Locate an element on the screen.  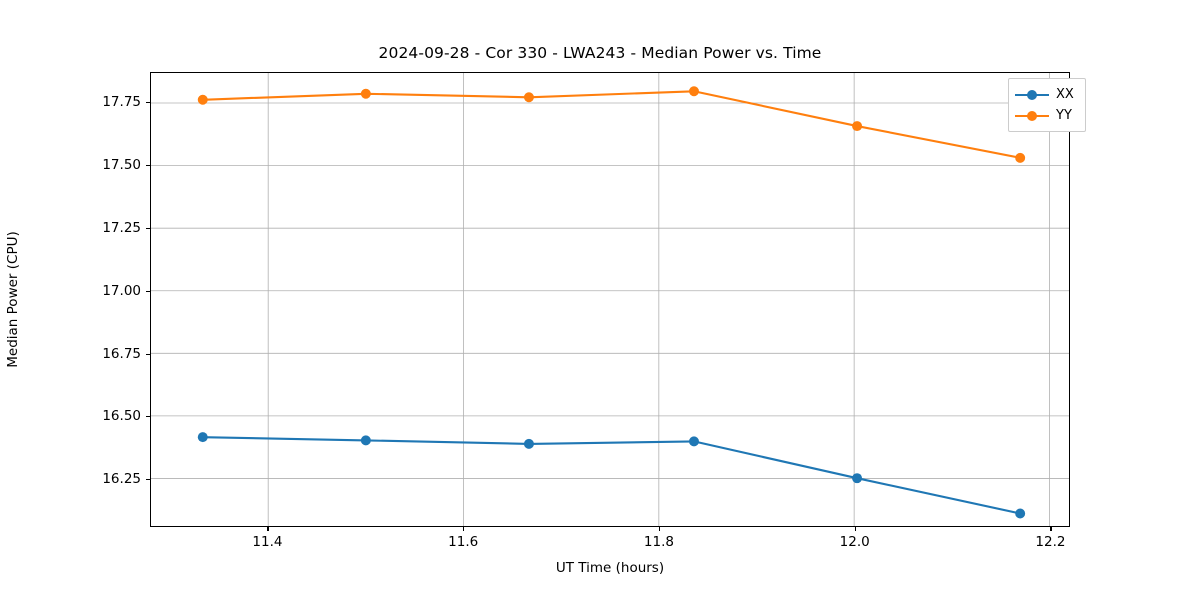
y-axis-label: Median Power (CPU) is located at coordinates (13, 299).